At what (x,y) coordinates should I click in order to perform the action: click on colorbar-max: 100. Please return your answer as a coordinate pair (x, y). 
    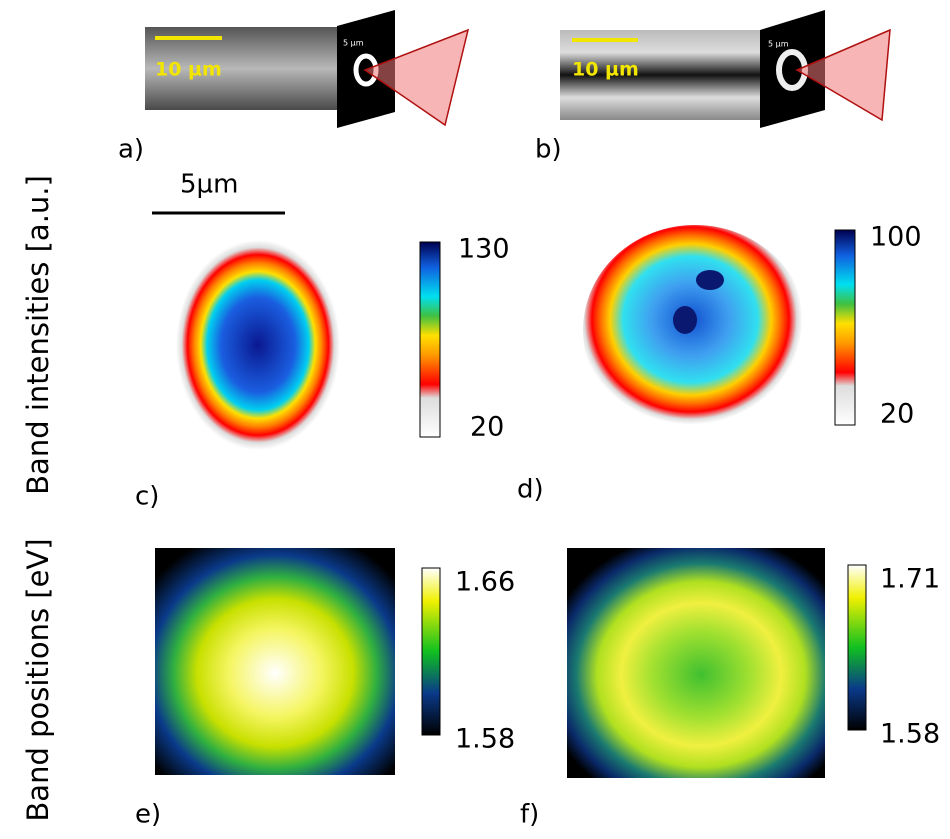
    Looking at the image, I should click on (896, 237).